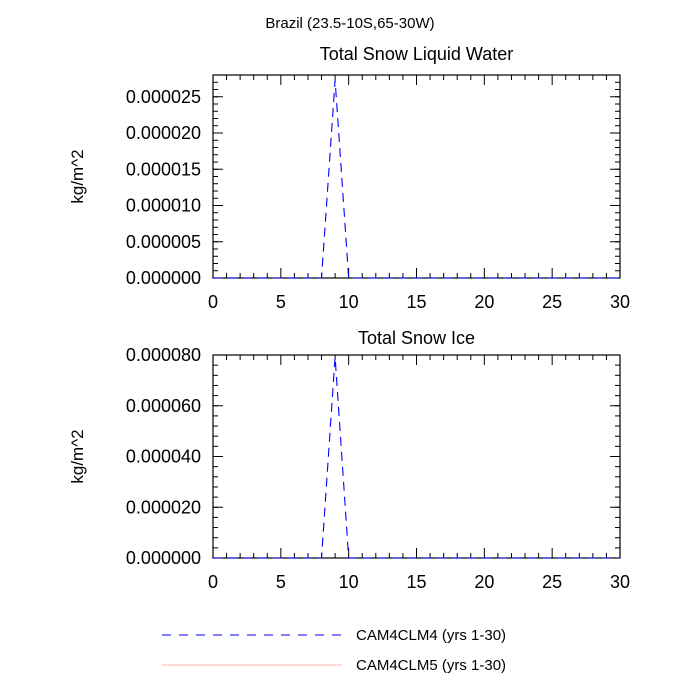 The height and width of the screenshot is (700, 700). I want to click on legend: CAM4CLM4 (yrs 1-30) CAM4CLM5 (yrs 1-30), so click(334, 650).